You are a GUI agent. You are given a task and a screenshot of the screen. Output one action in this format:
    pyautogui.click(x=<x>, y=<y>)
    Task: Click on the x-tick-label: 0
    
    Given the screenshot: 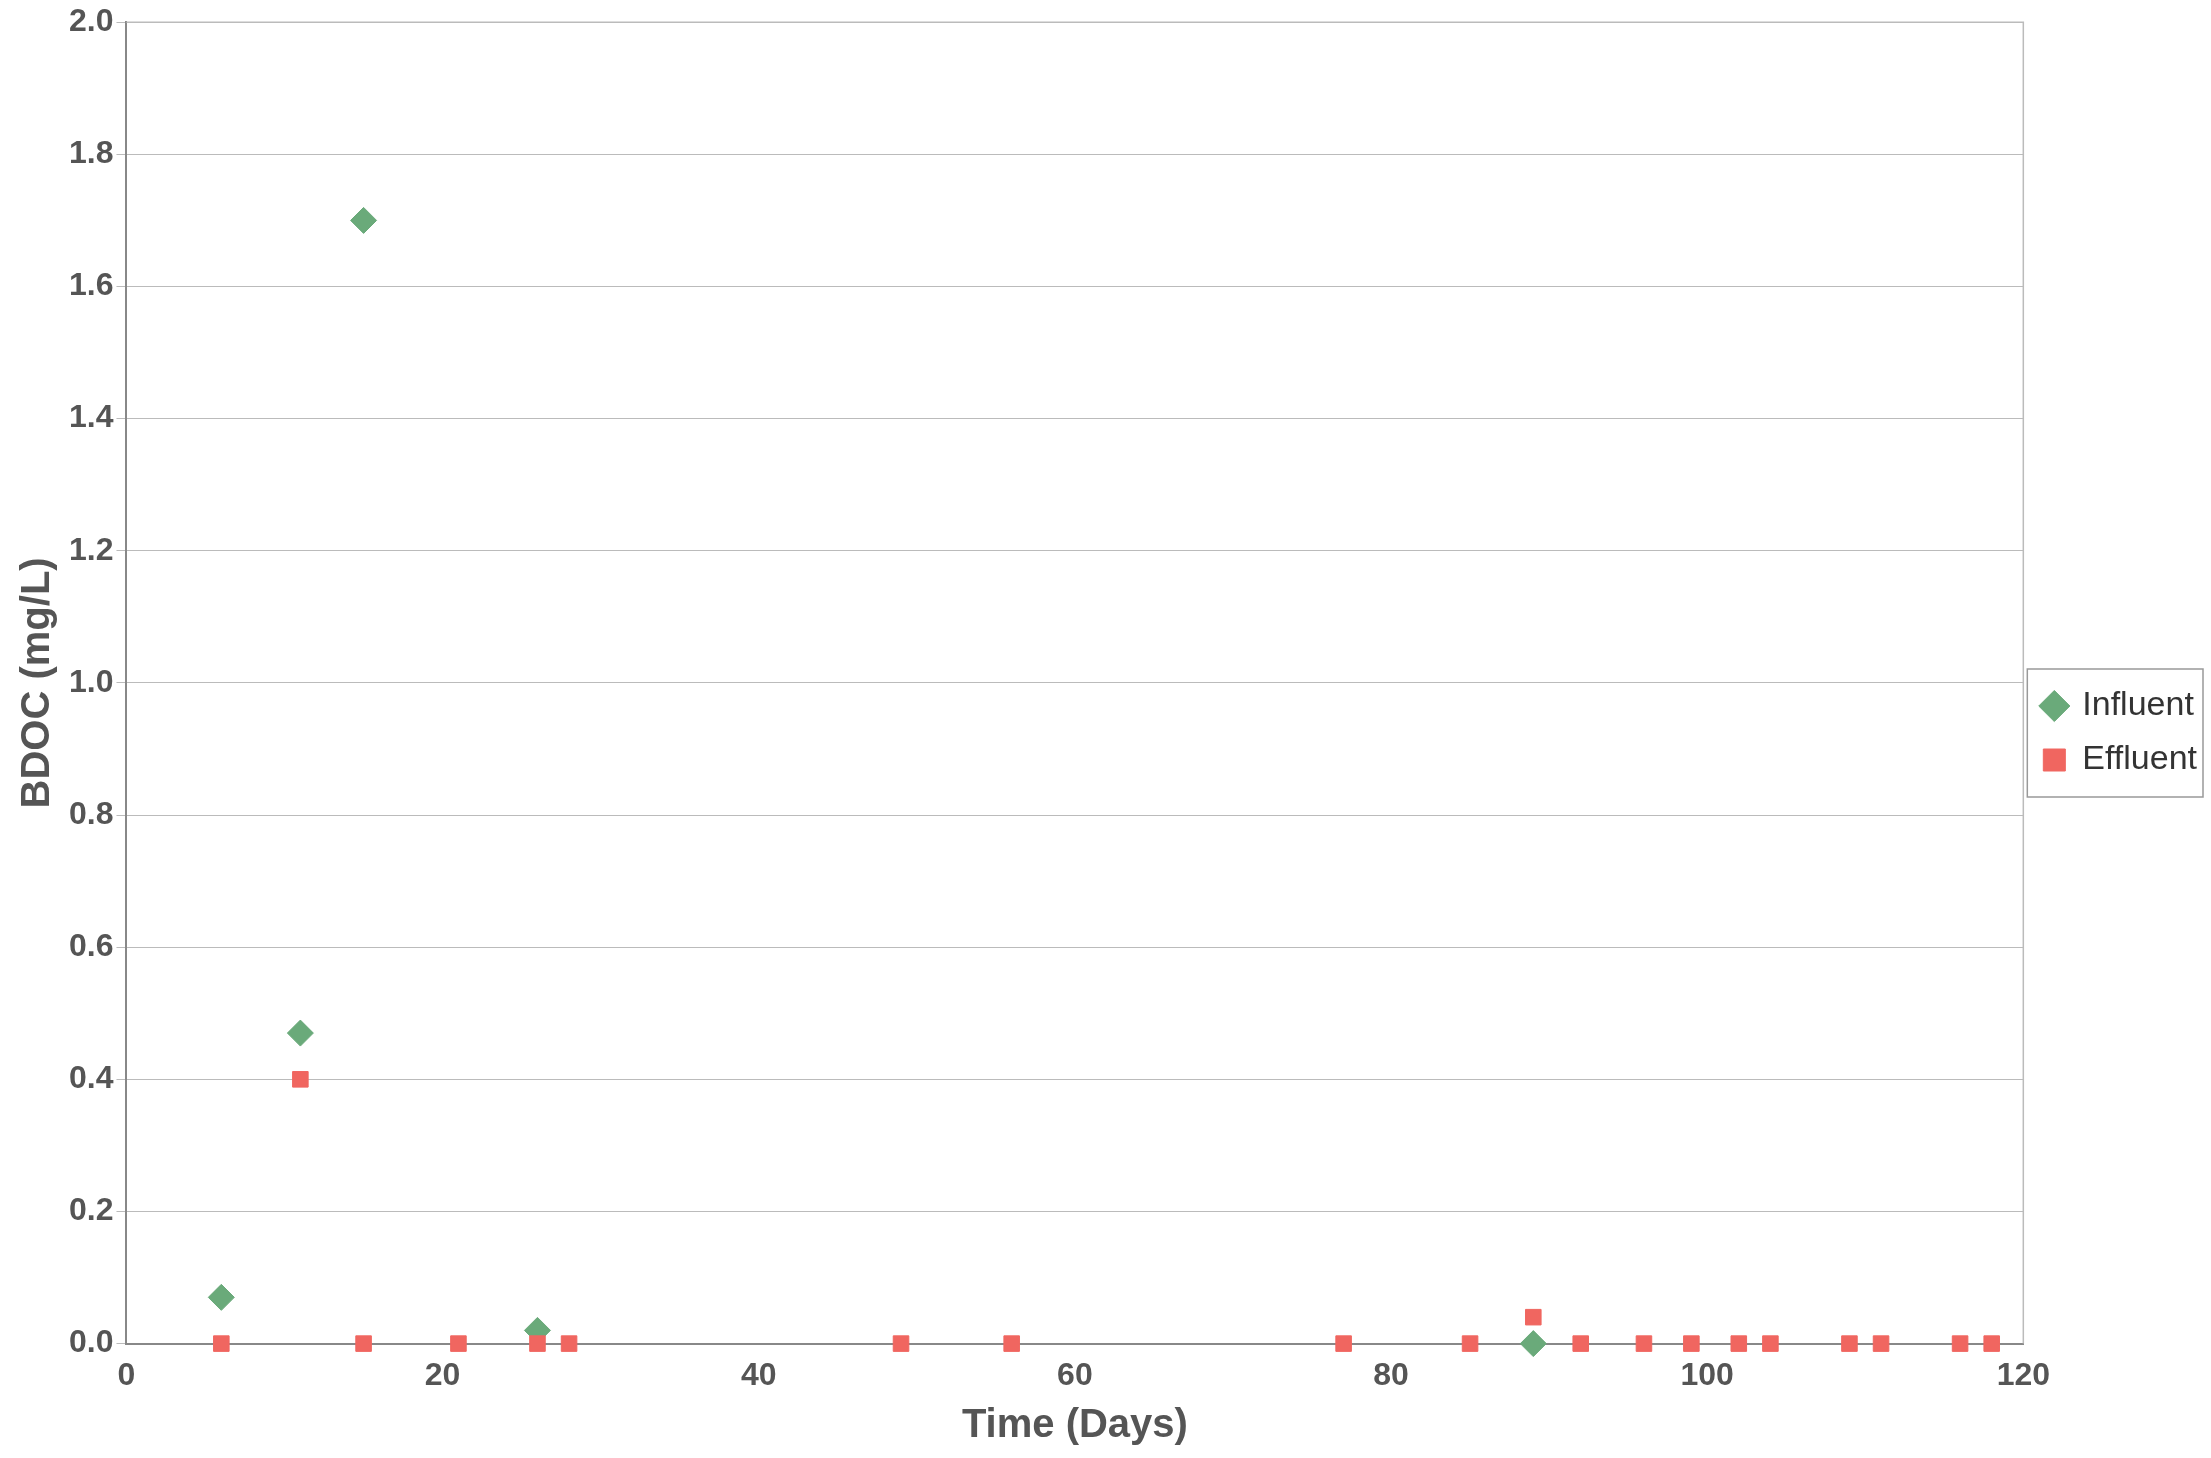 What is the action you would take?
    pyautogui.click(x=126, y=1373)
    